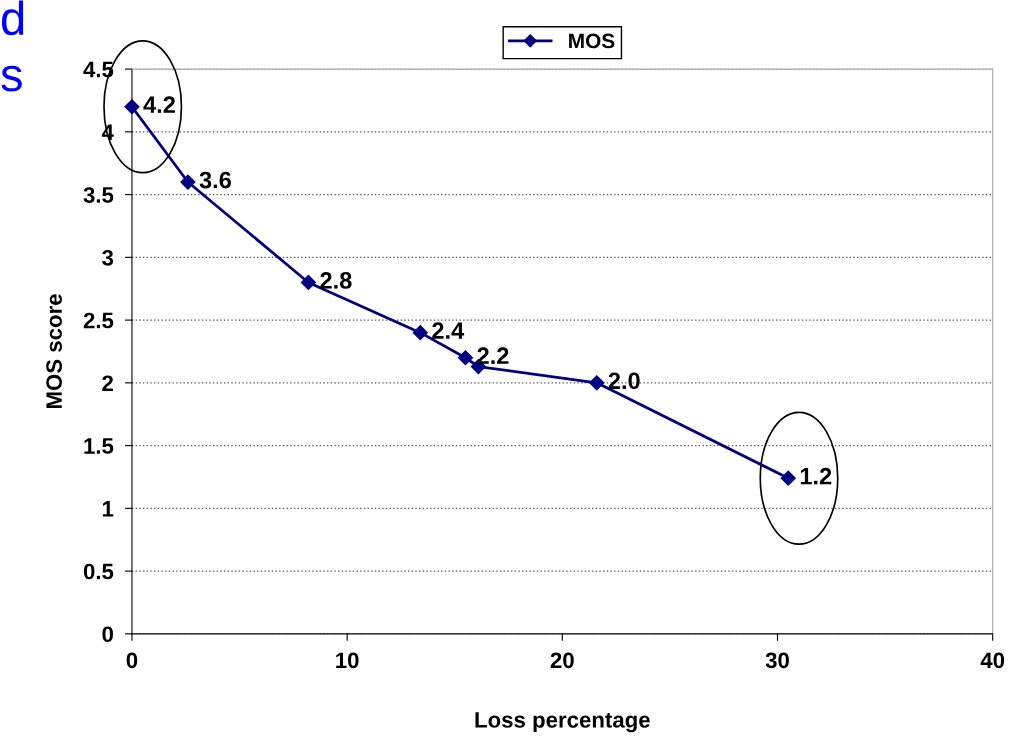 This screenshot has width=1015, height=751. What do you see at coordinates (54, 351) in the screenshot?
I see `y-axis-title: MOS score` at bounding box center [54, 351].